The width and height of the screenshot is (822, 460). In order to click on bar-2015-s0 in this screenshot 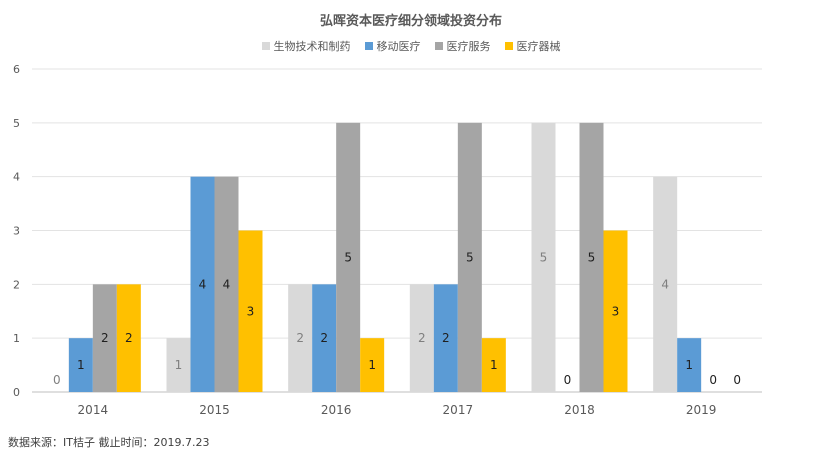, I will do `click(178, 365)`.